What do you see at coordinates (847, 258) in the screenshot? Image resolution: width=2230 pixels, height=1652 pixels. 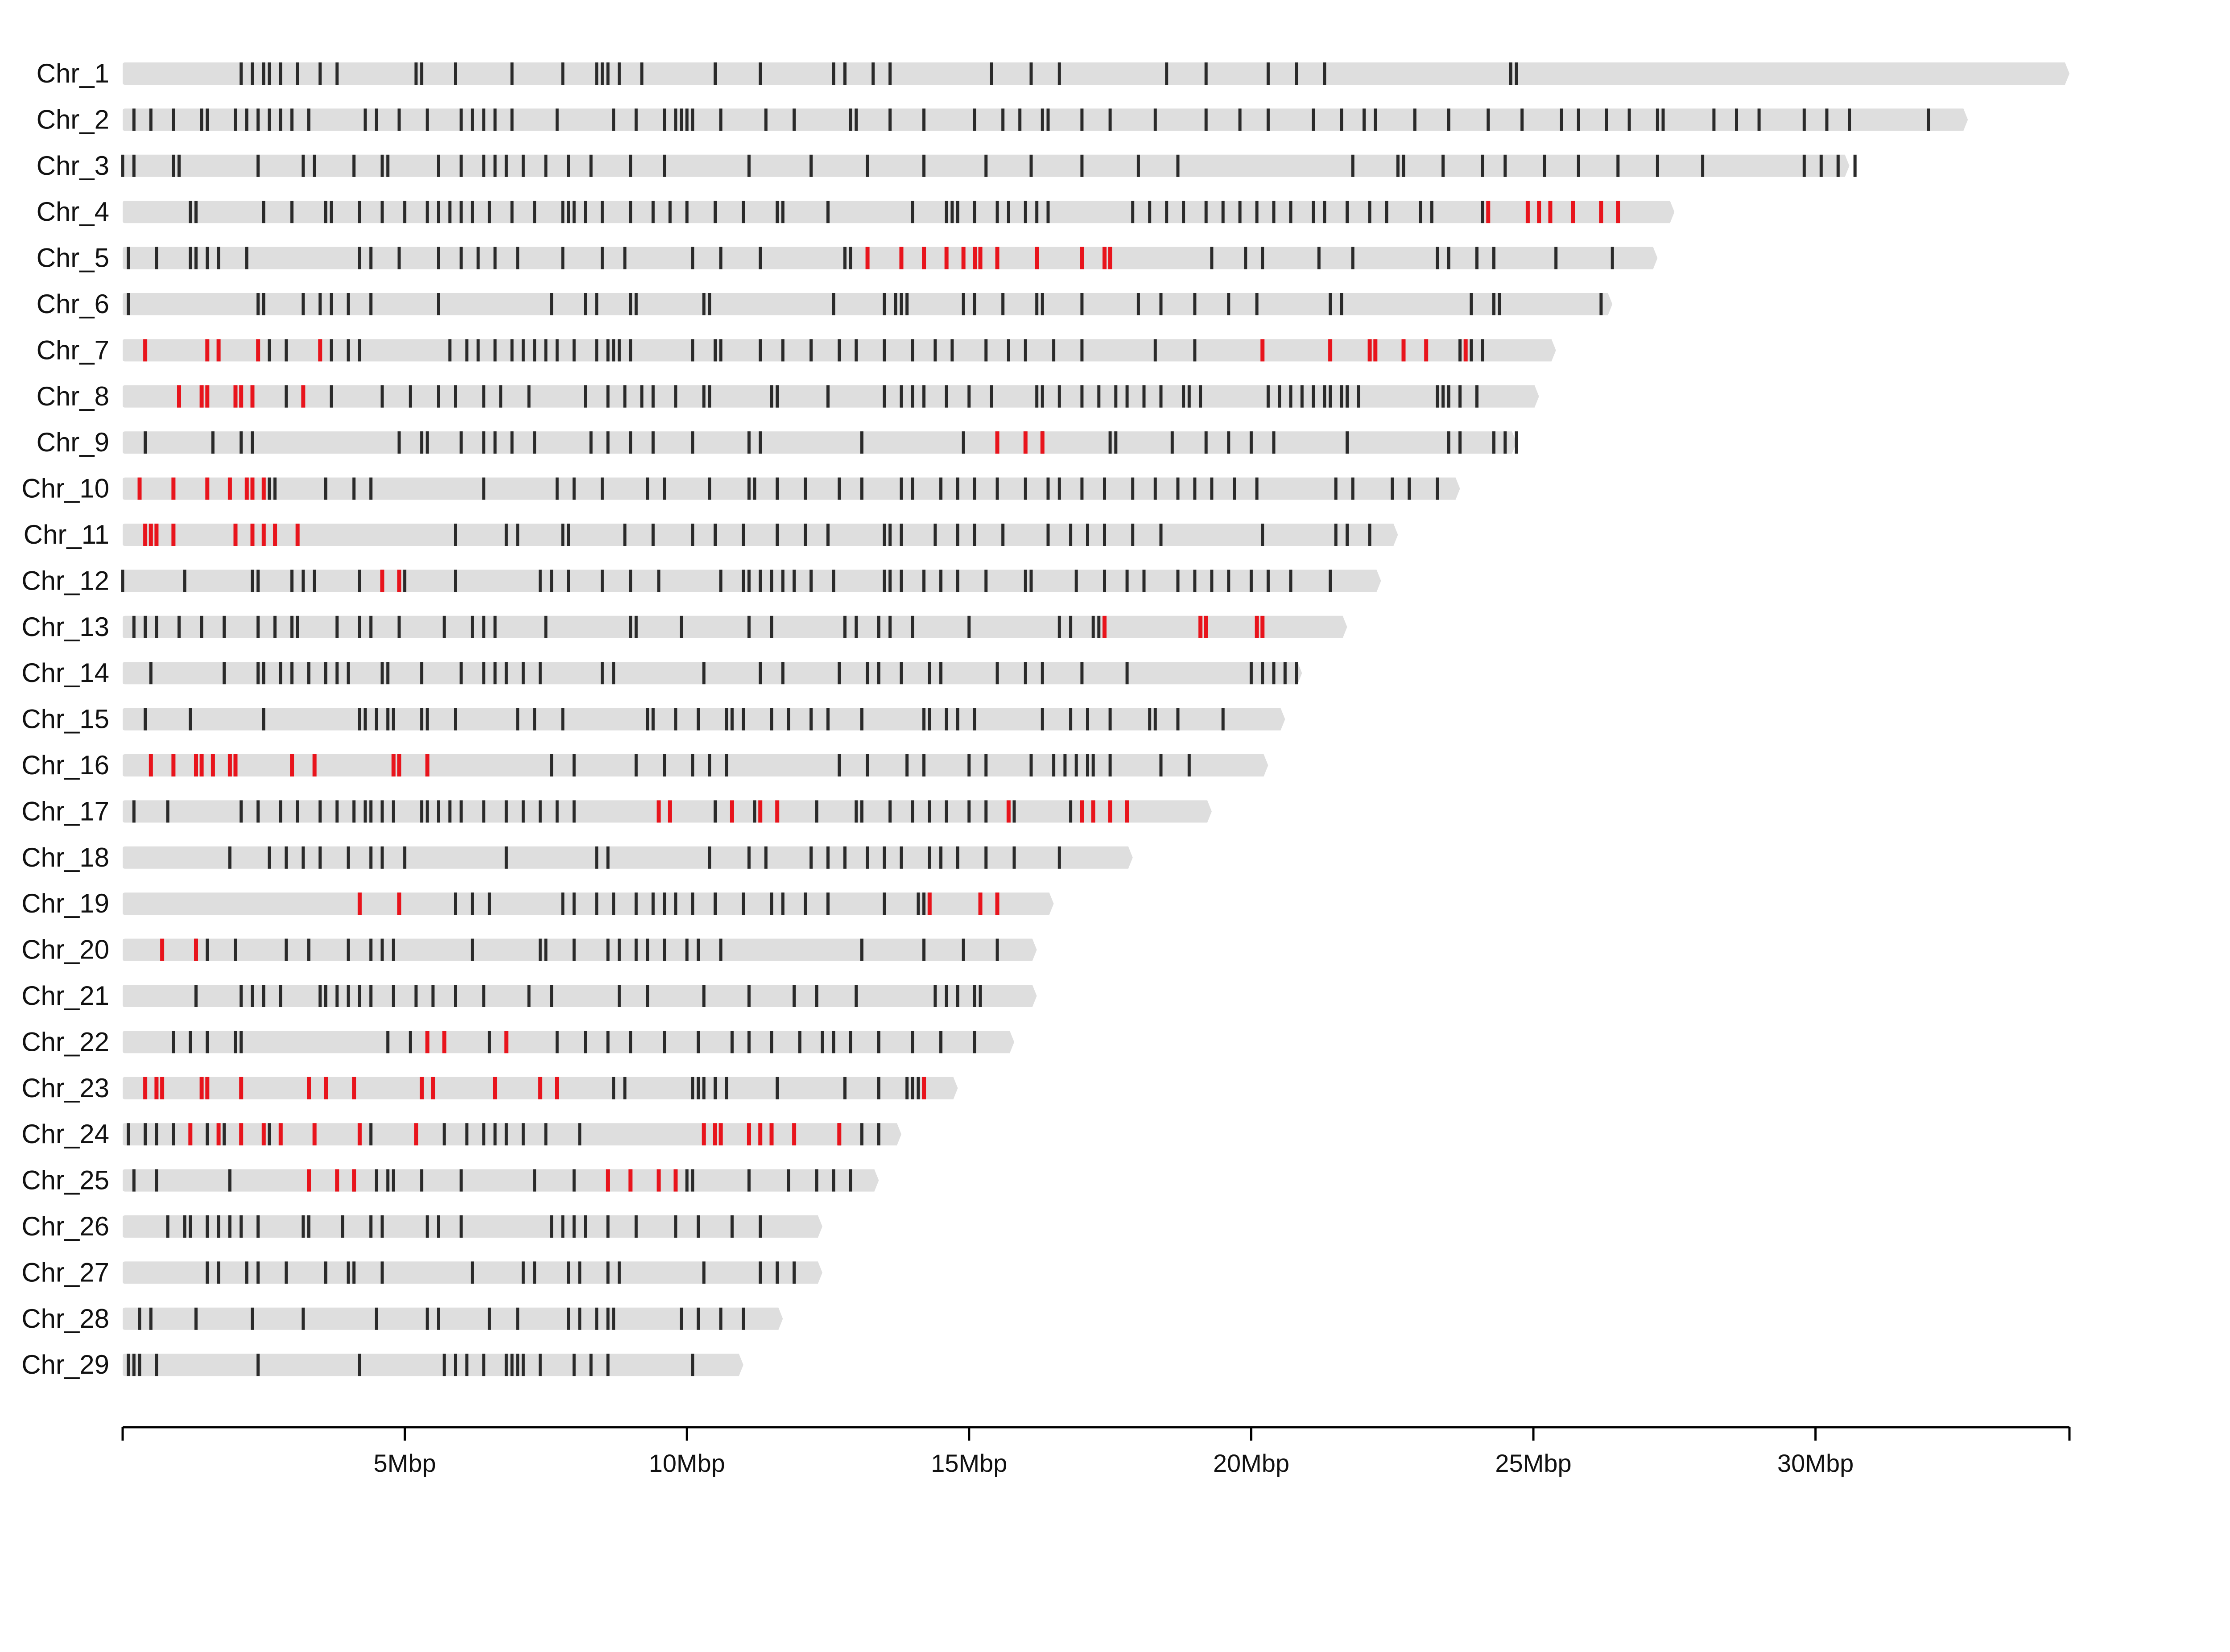 I see `chromosome-row: Chr_5` at bounding box center [847, 258].